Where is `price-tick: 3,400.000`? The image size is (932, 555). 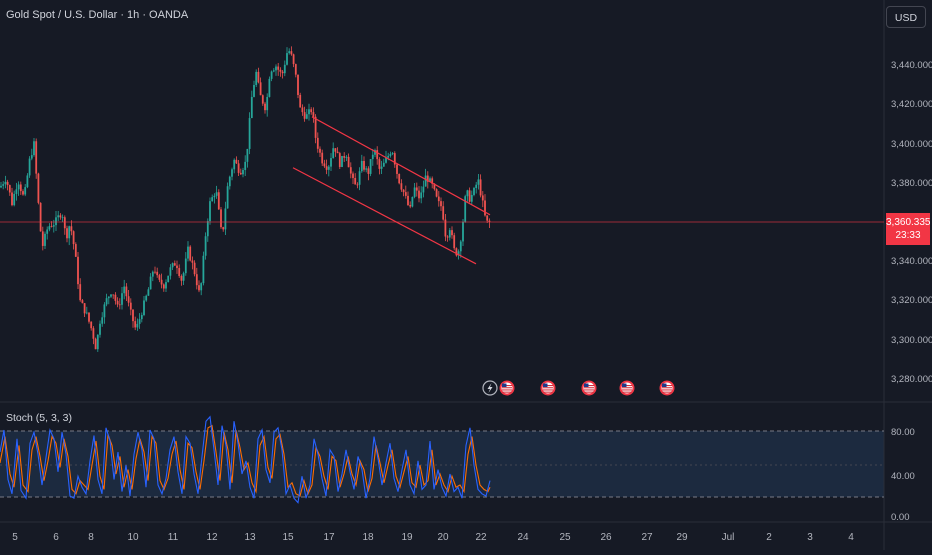 price-tick: 3,400.000 is located at coordinates (911, 144).